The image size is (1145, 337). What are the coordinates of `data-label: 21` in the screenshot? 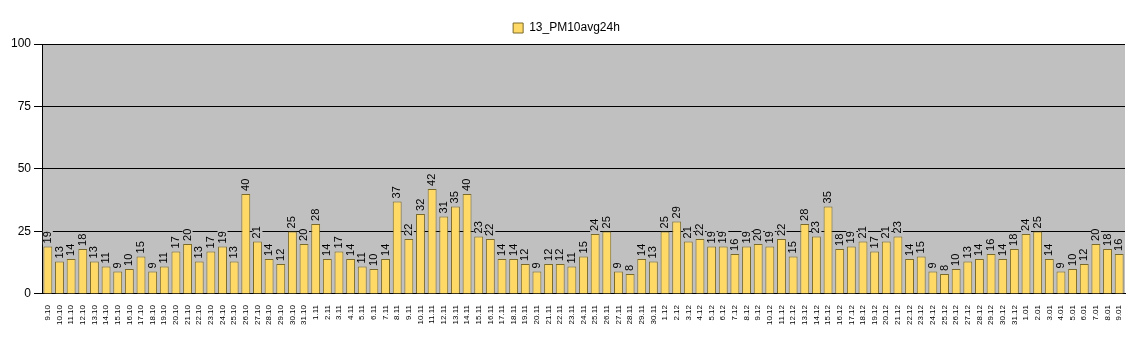 It's located at (862, 232).